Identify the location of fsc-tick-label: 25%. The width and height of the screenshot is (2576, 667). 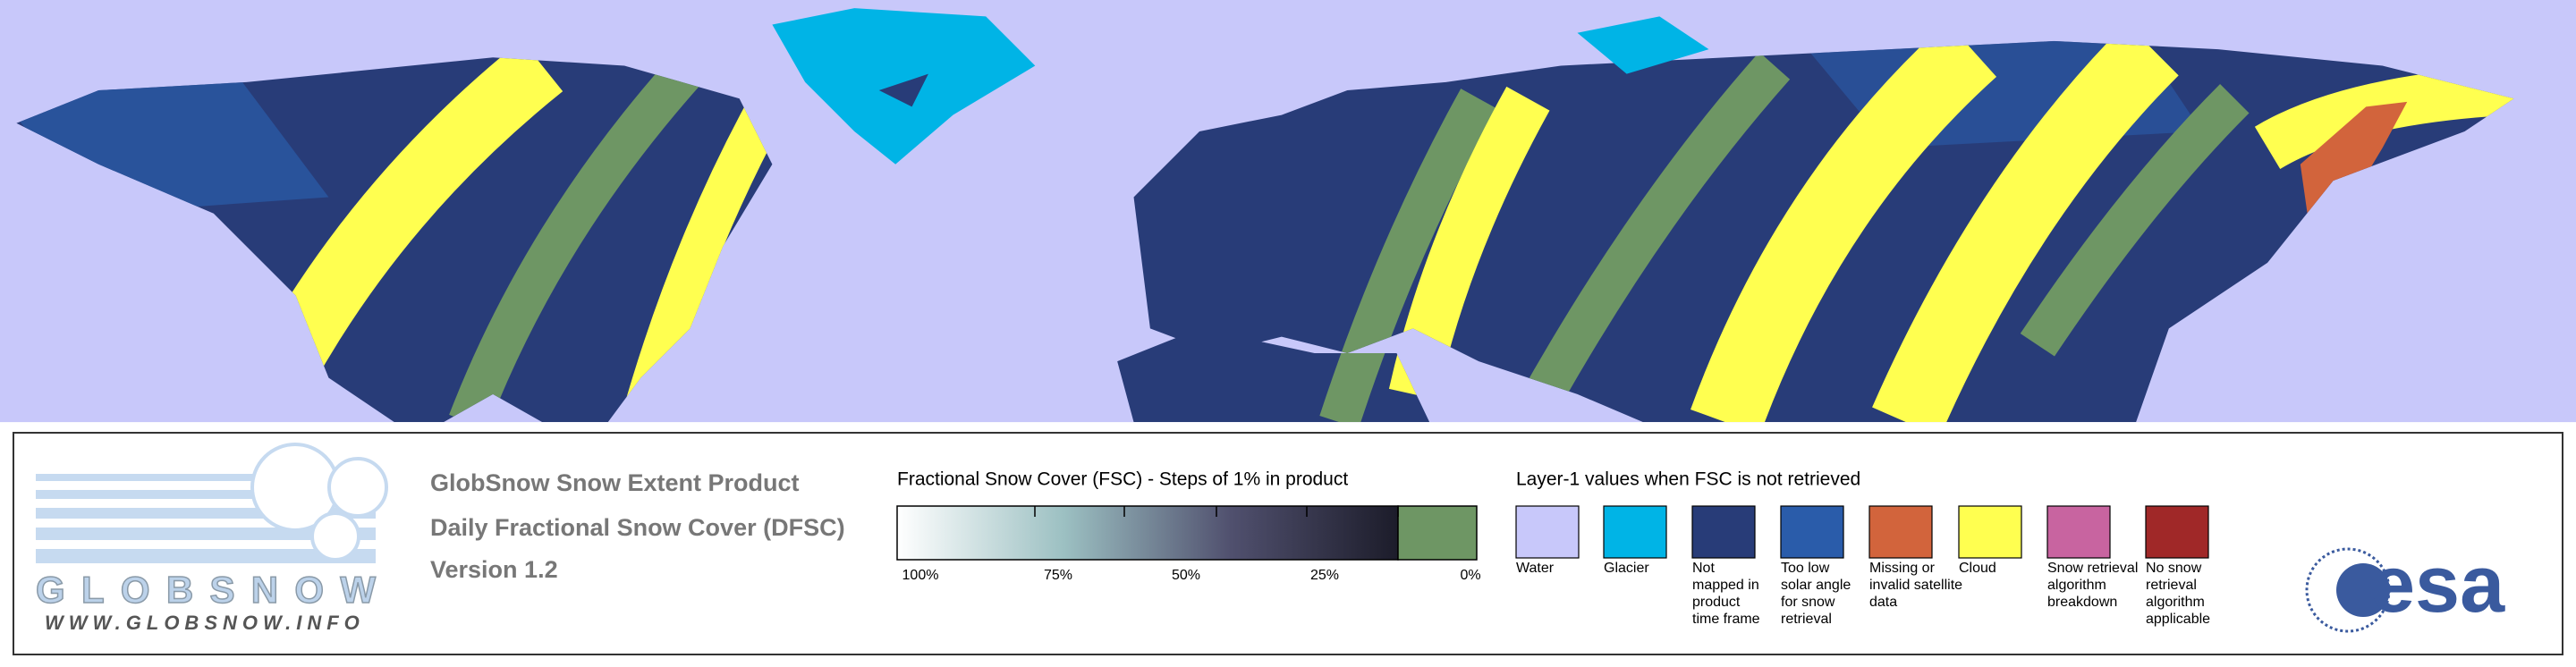
(1324, 575).